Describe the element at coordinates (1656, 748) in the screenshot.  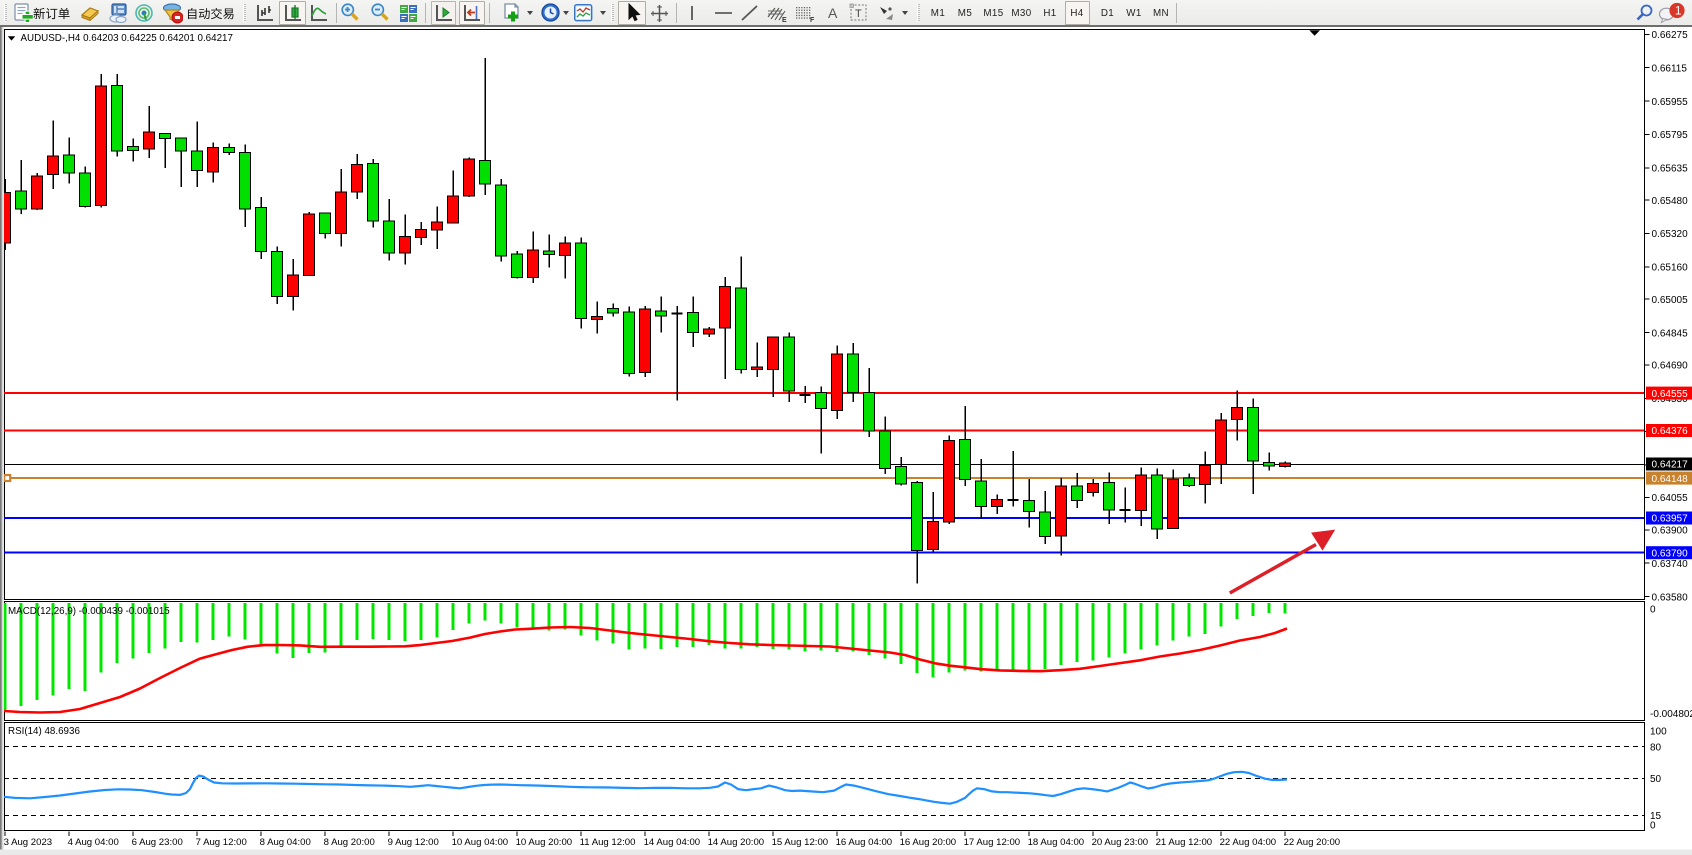
I see `svg-text: 80` at that location.